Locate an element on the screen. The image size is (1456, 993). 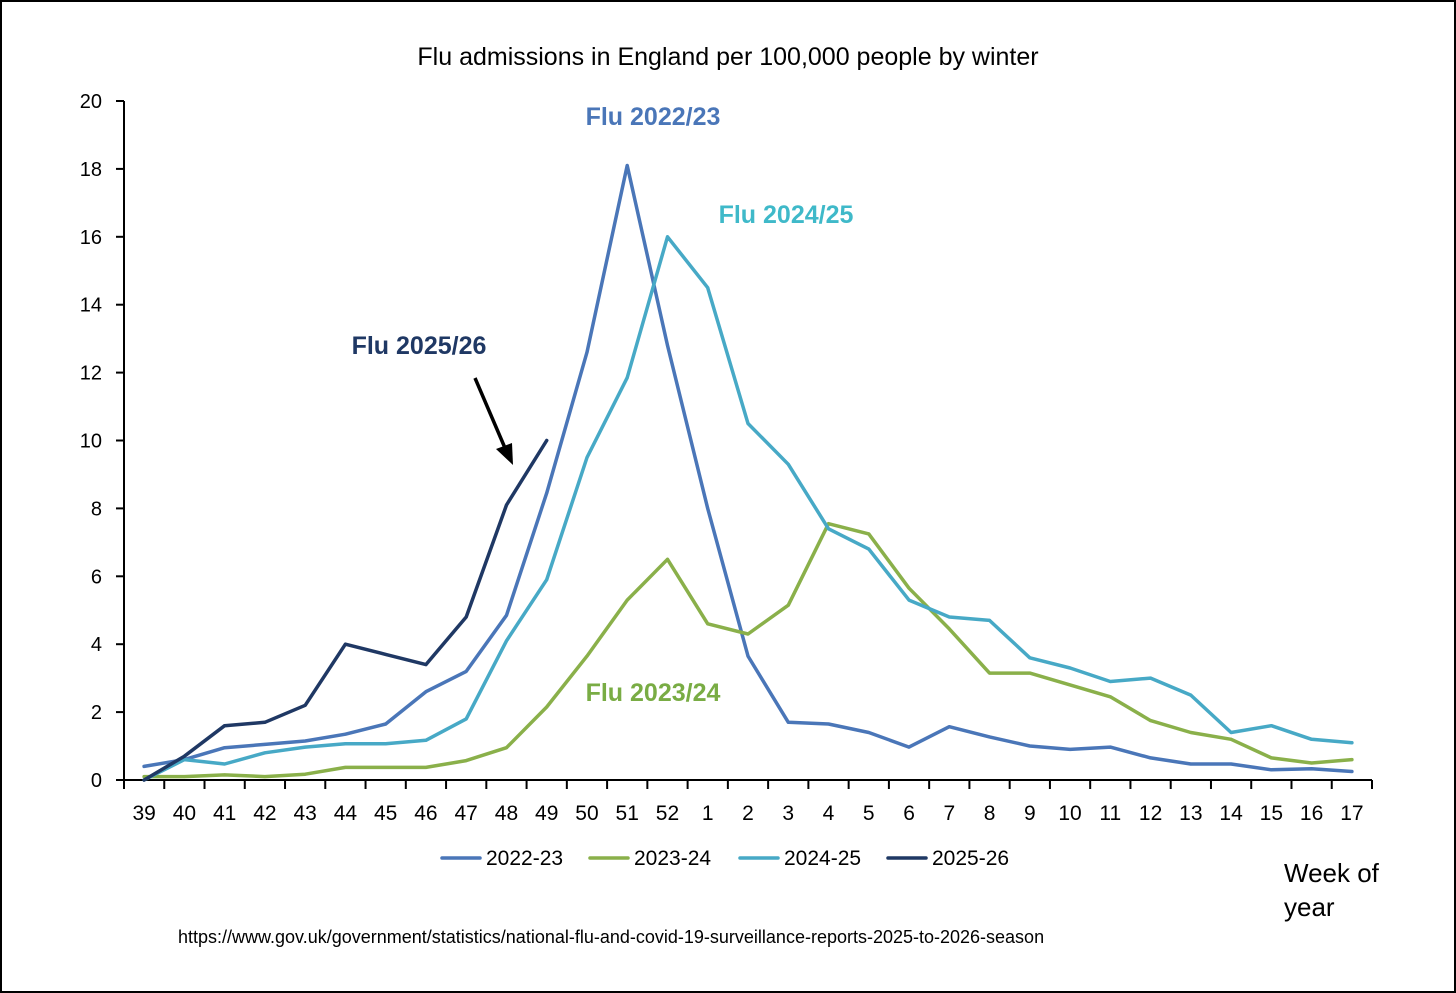
y-tick-label: 4 is located at coordinates (96, 645).